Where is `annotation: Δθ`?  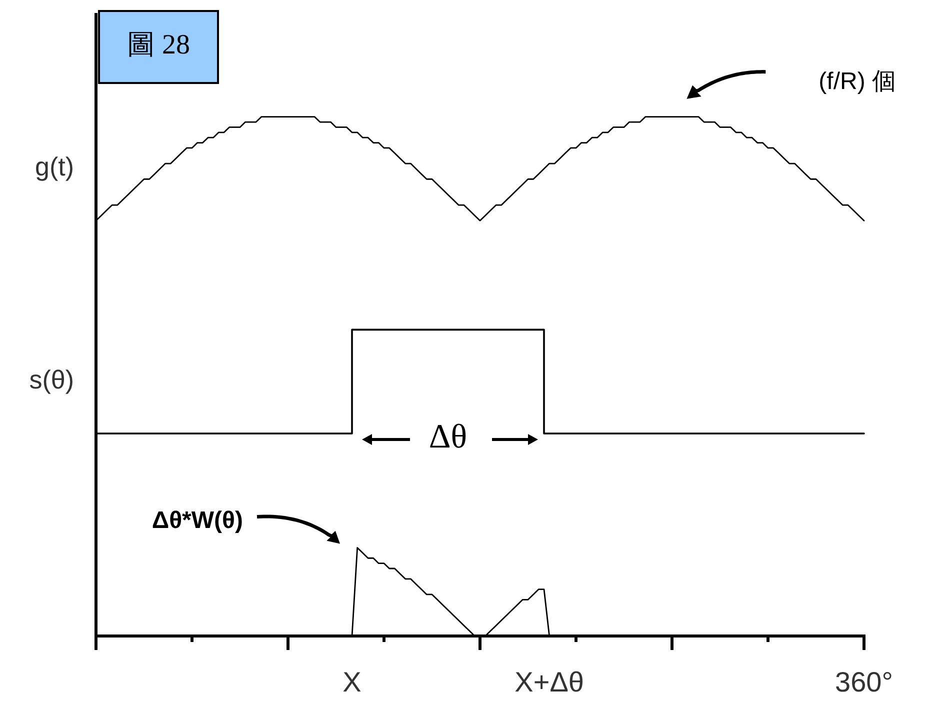 annotation: Δθ is located at coordinates (448, 437).